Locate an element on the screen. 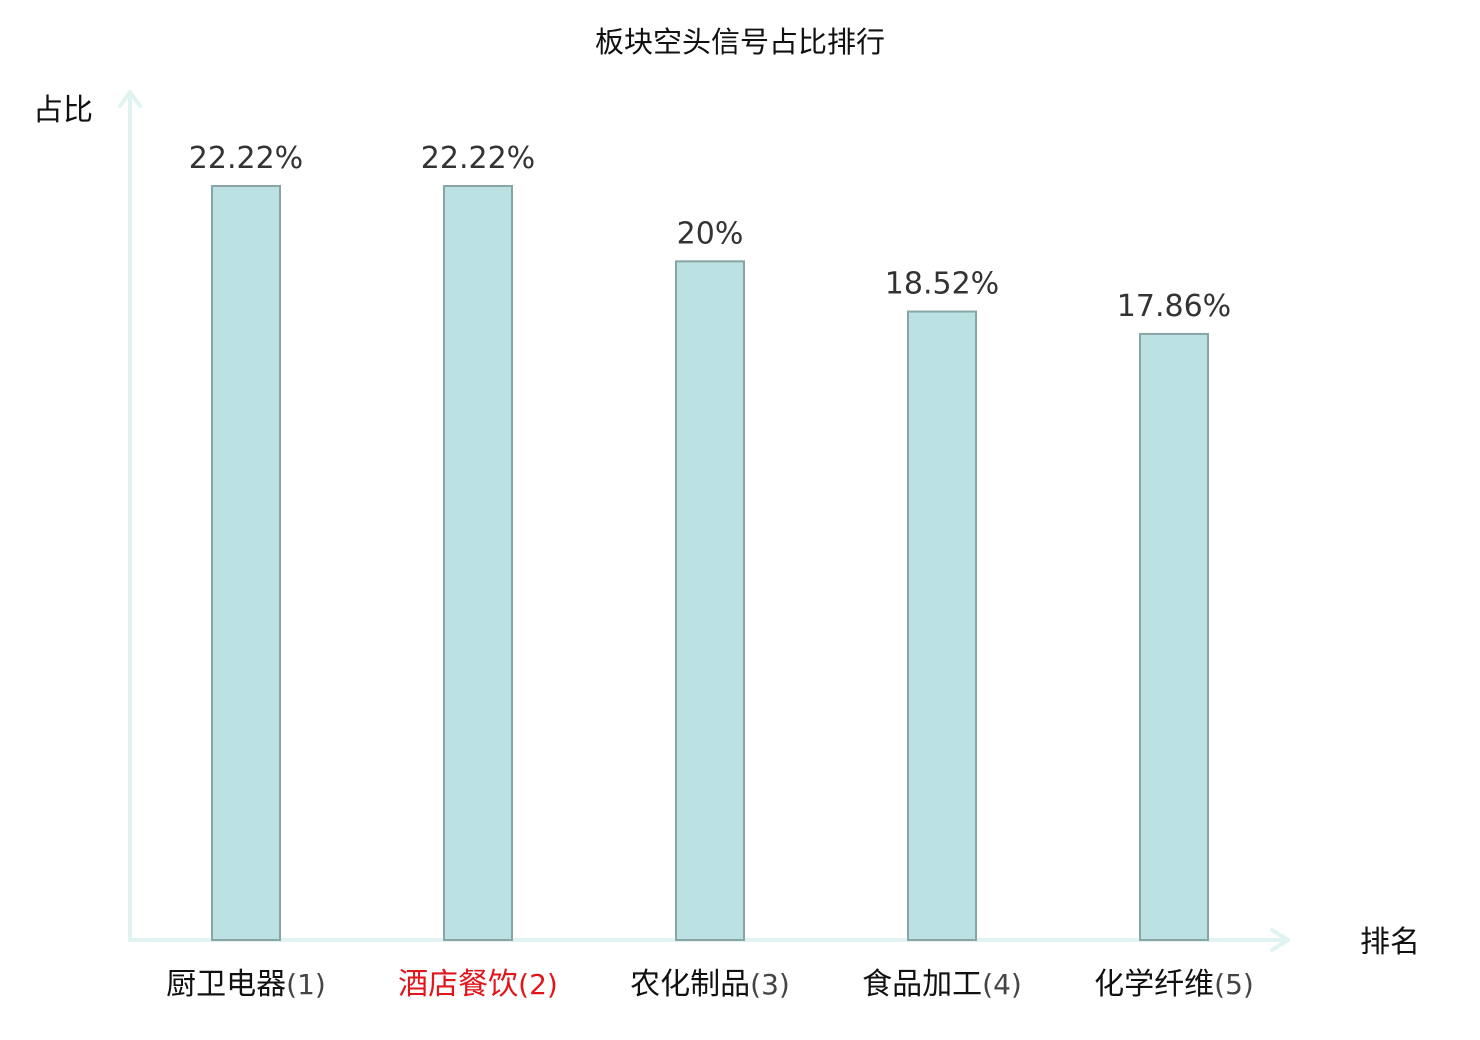  category-label: 食品加工(4) is located at coordinates (942, 984).